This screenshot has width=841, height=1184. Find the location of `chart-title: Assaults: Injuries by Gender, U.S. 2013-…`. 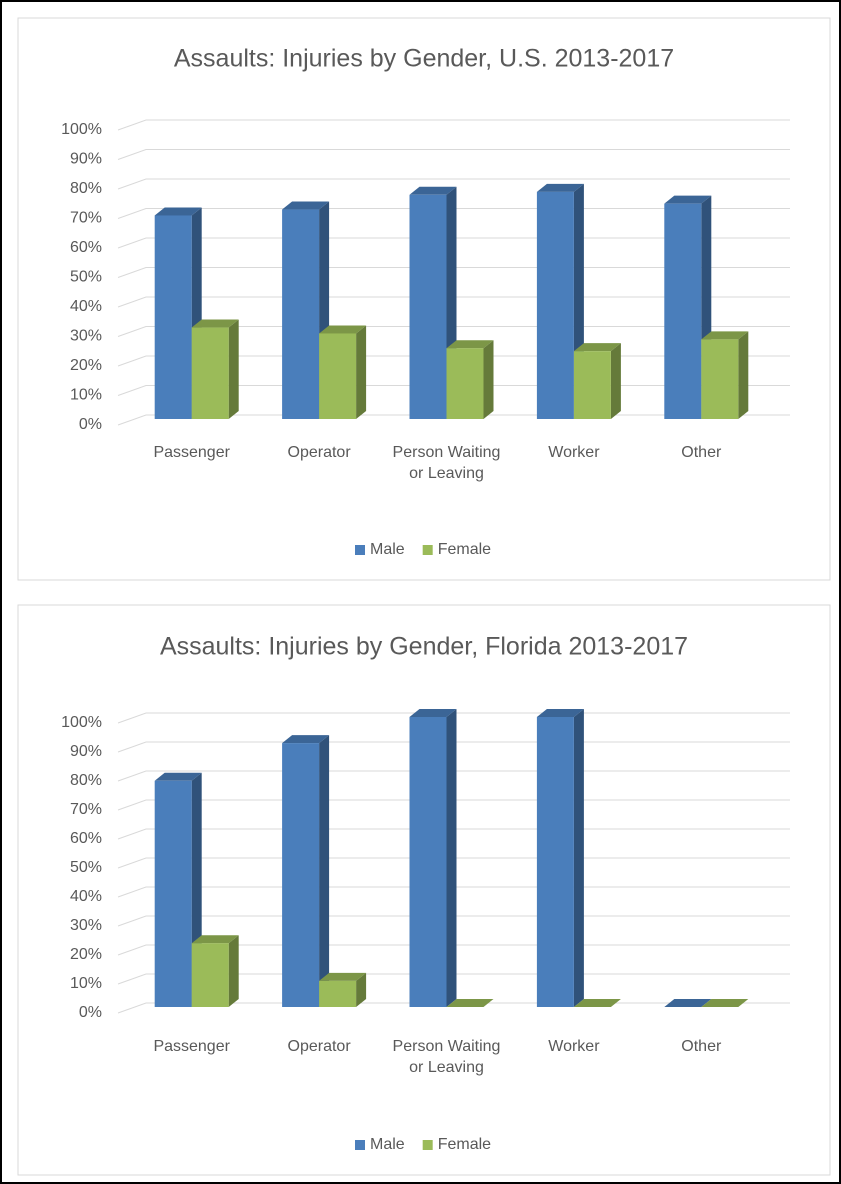

chart-title: Assaults: Injuries by Gender, U.S. 2013-… is located at coordinates (424, 59).